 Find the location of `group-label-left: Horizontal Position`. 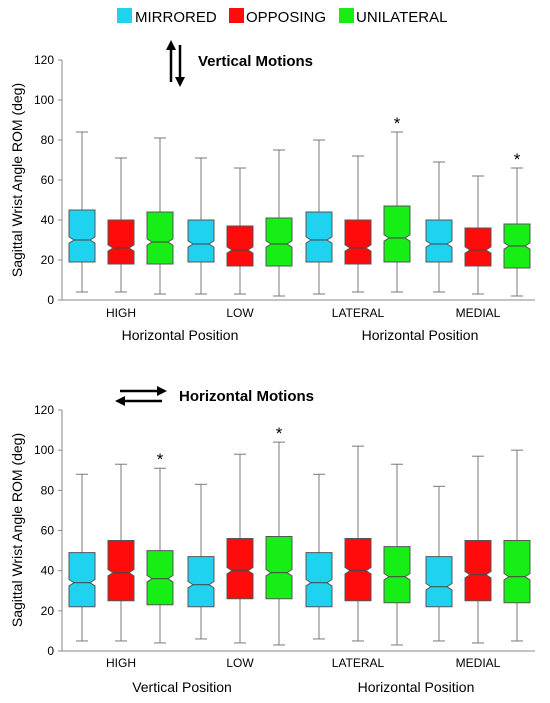

group-label-left: Horizontal Position is located at coordinates (180, 335).